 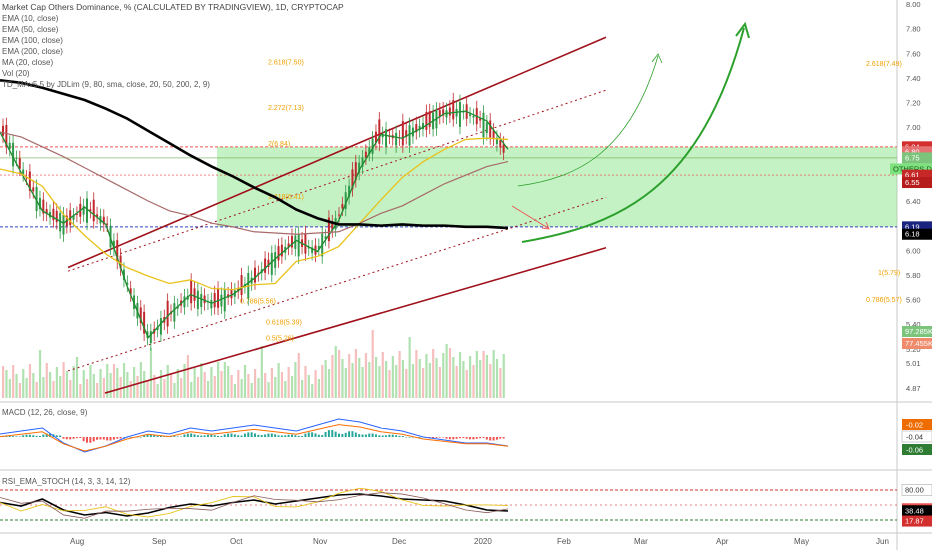 I want to click on macd-tag-label: -0.04, so click(x=914, y=437).